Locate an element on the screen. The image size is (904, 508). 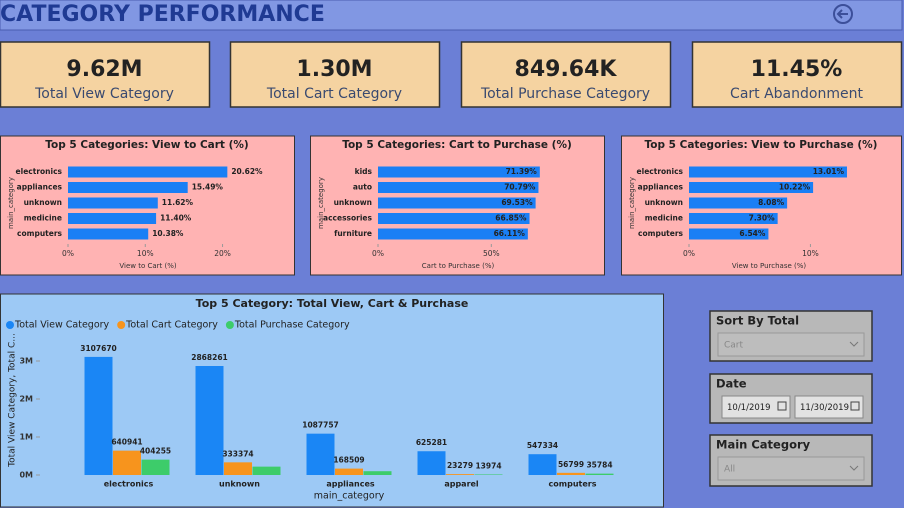
value-label: 10.38% is located at coordinates (168, 233).